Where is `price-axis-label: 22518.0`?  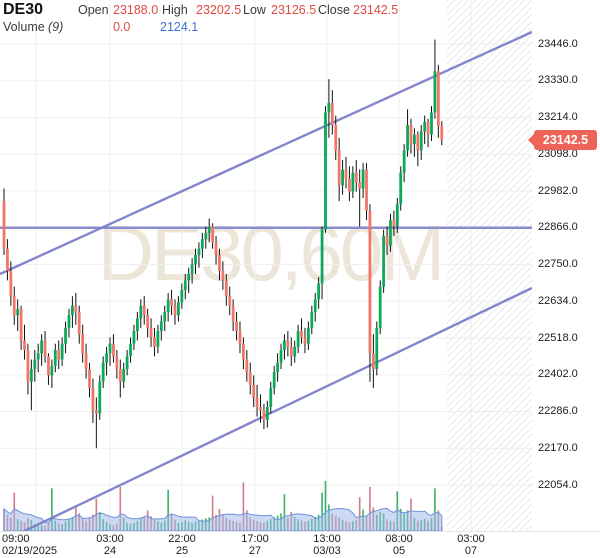 price-axis-label: 22518.0 is located at coordinates (558, 337).